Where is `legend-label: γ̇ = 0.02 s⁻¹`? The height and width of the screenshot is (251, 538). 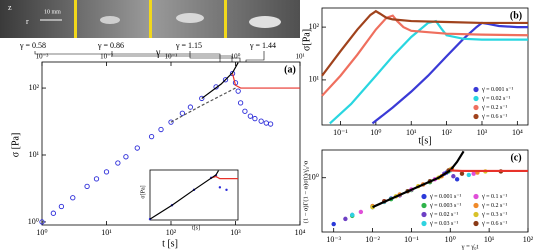
legend-label: γ̇ = 0.02 s⁻¹ is located at coordinates (444, 215).